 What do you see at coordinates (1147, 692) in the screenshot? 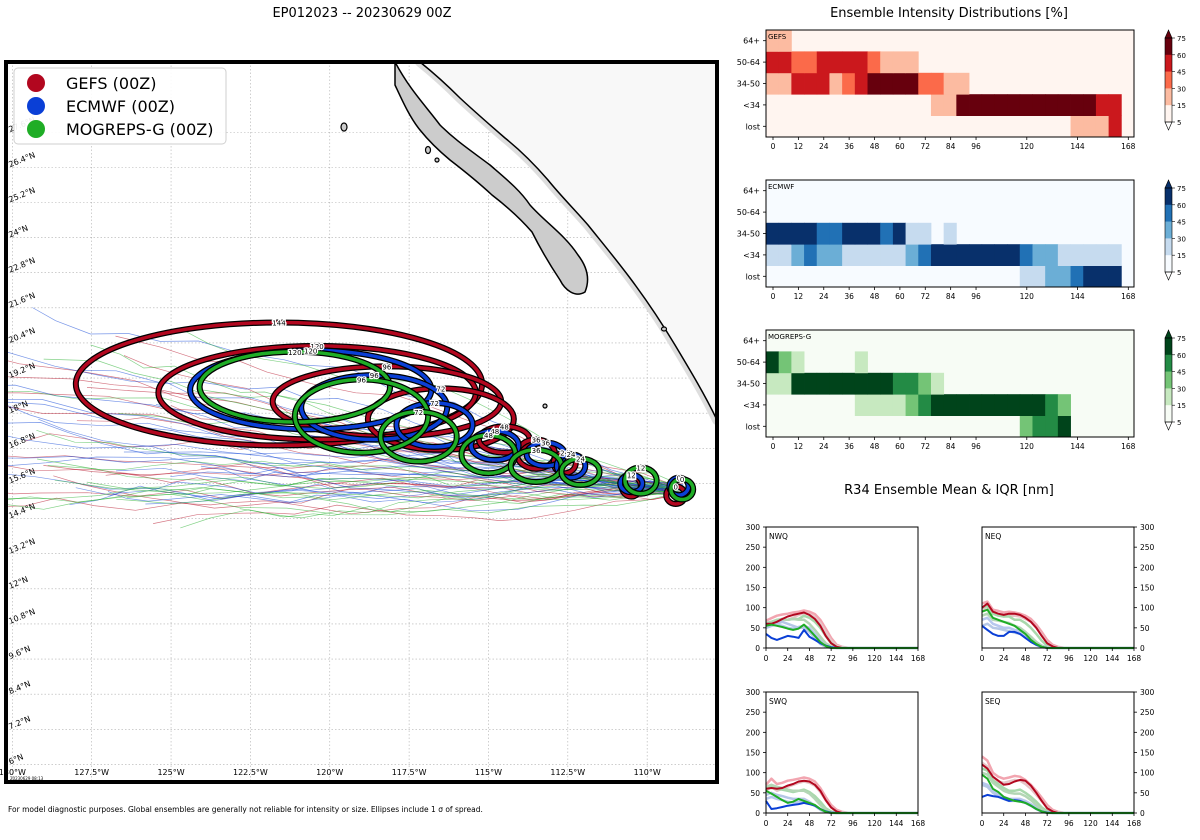
I see `r34-y-tick-label: 300` at bounding box center [1147, 692].